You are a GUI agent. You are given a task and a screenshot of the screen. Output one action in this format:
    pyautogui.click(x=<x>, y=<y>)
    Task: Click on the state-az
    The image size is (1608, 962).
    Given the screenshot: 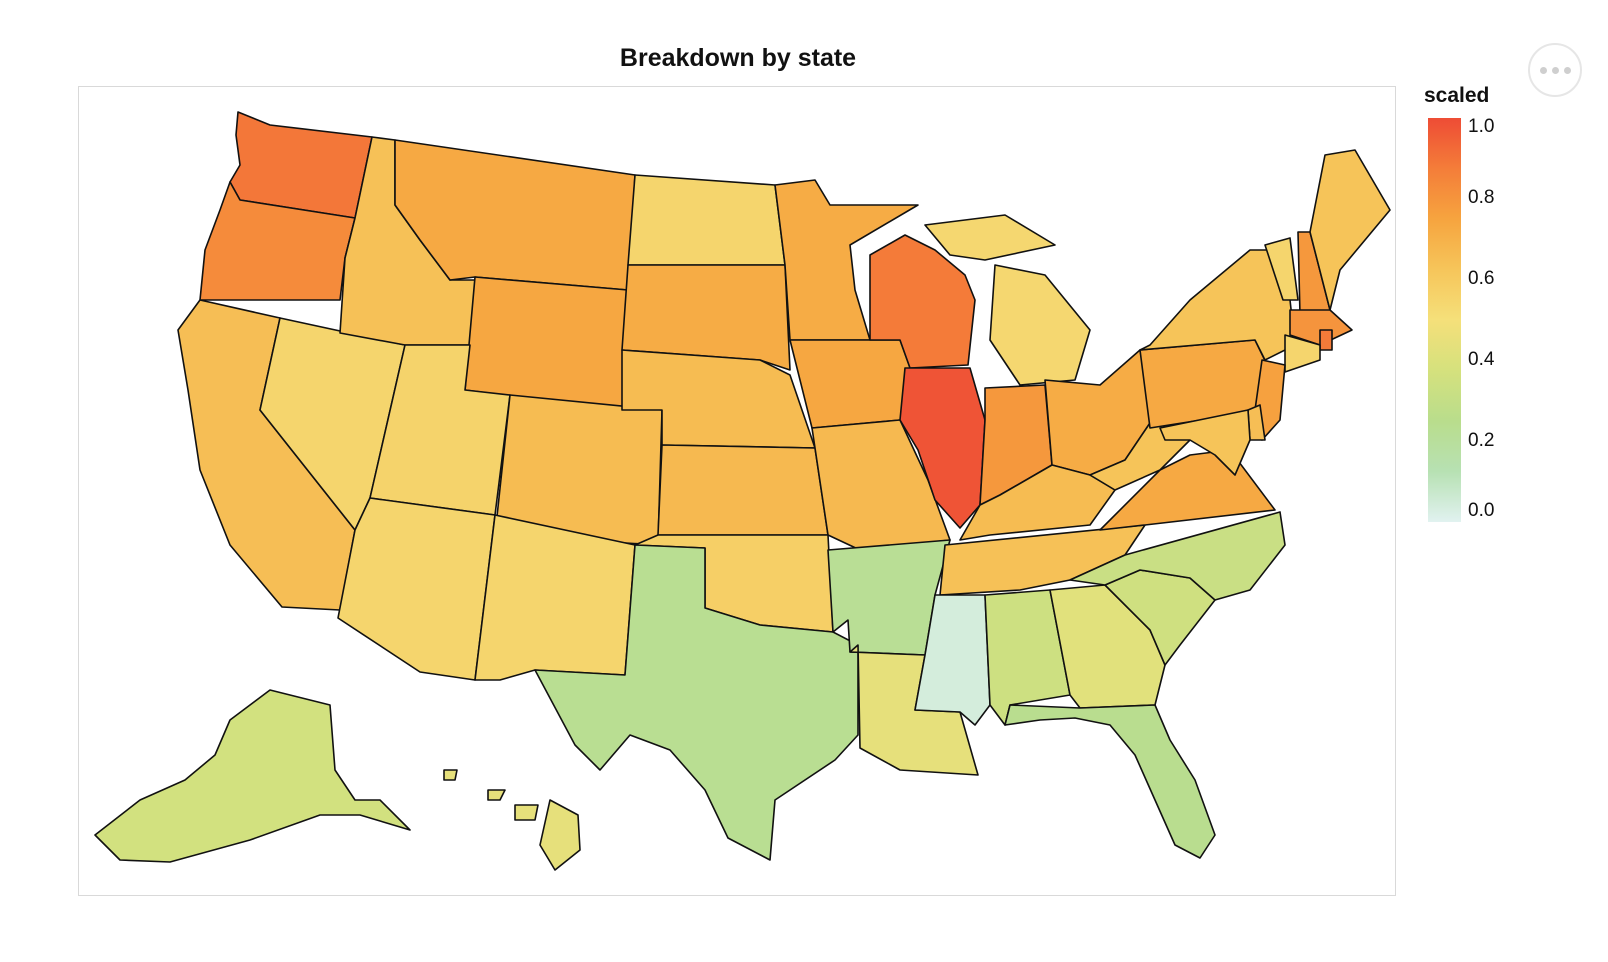 What is the action you would take?
    pyautogui.click(x=416, y=589)
    